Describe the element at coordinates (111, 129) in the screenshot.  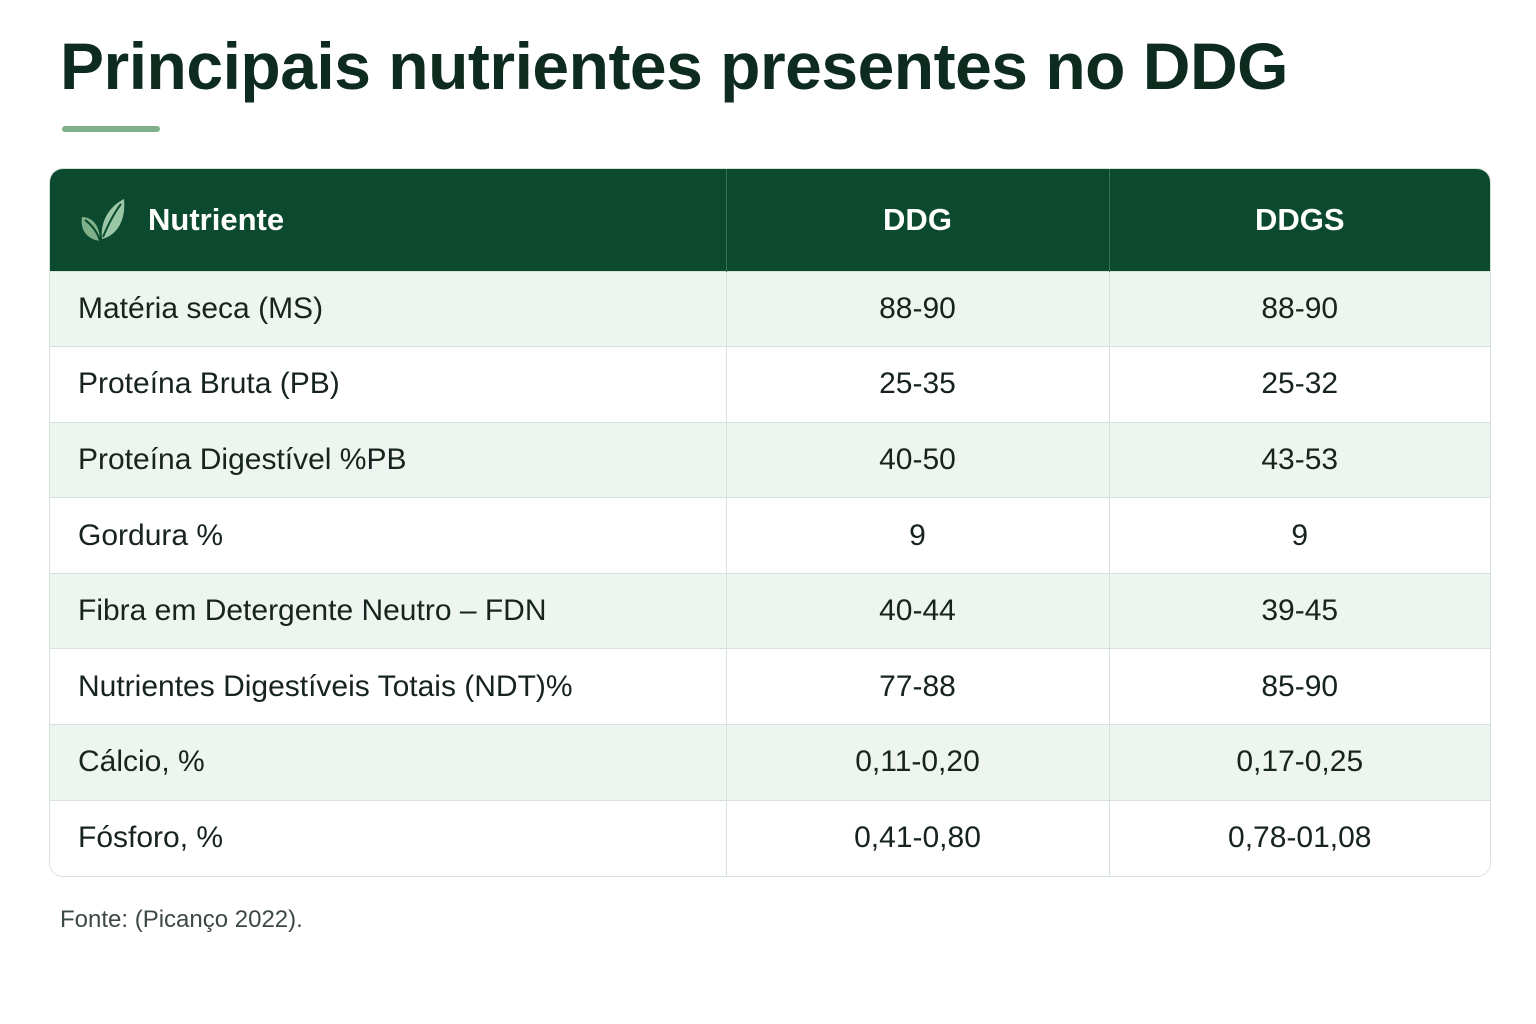
I see `title-underline` at that location.